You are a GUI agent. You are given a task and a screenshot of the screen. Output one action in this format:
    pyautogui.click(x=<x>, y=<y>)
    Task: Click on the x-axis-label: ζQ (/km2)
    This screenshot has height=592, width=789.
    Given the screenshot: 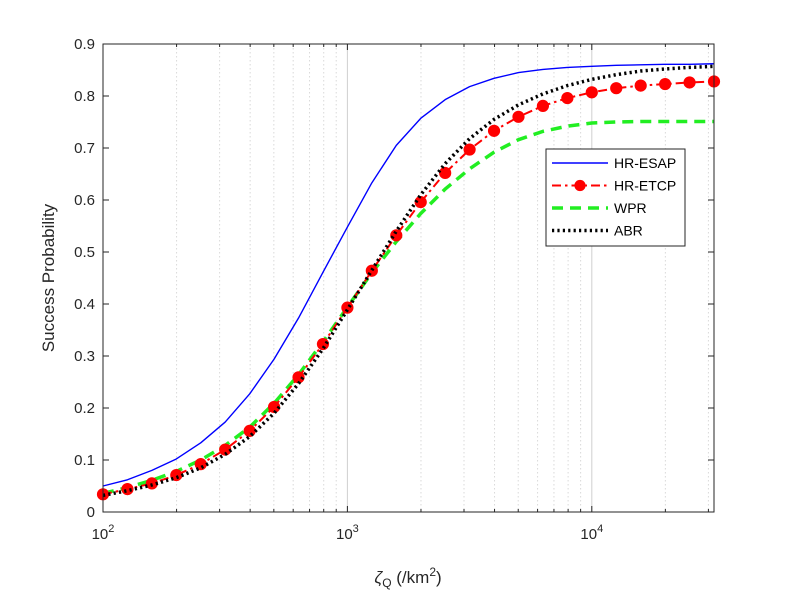 What is the action you would take?
    pyautogui.click(x=407, y=577)
    